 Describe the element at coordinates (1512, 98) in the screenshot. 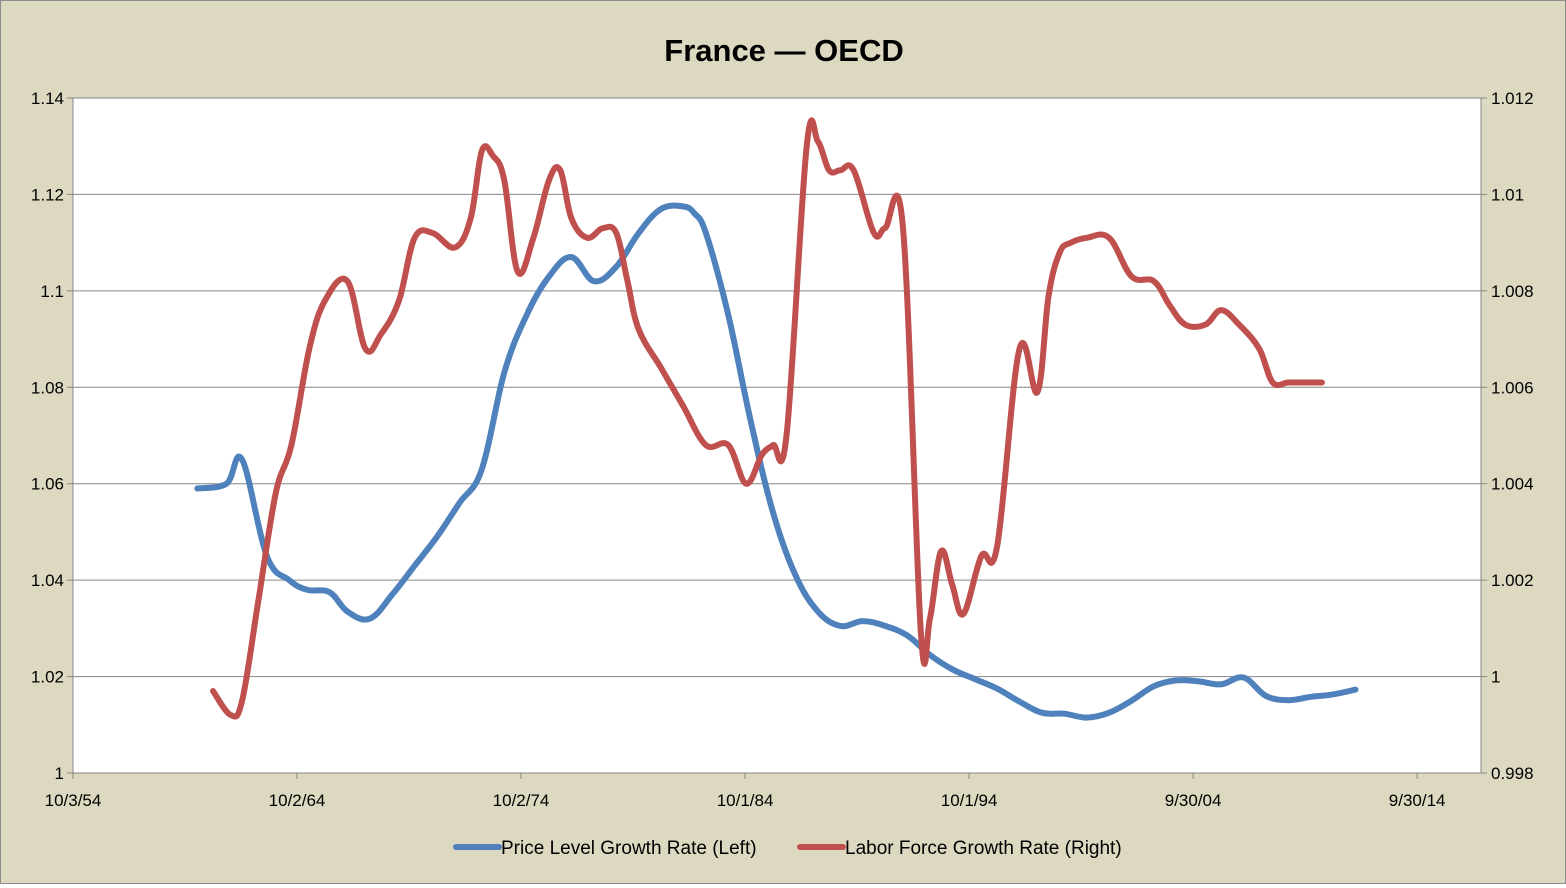

I see `right-axis-tick-label: 1.012` at that location.